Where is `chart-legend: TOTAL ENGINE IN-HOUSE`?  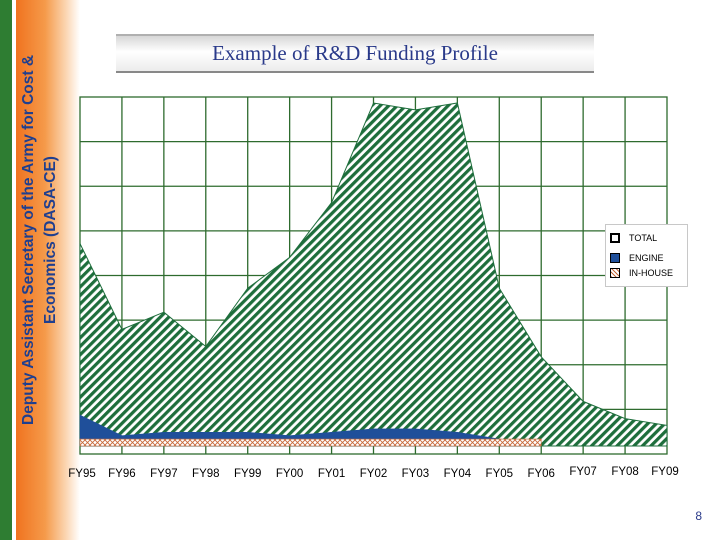 chart-legend: TOTAL ENGINE IN-HOUSE is located at coordinates (646, 255).